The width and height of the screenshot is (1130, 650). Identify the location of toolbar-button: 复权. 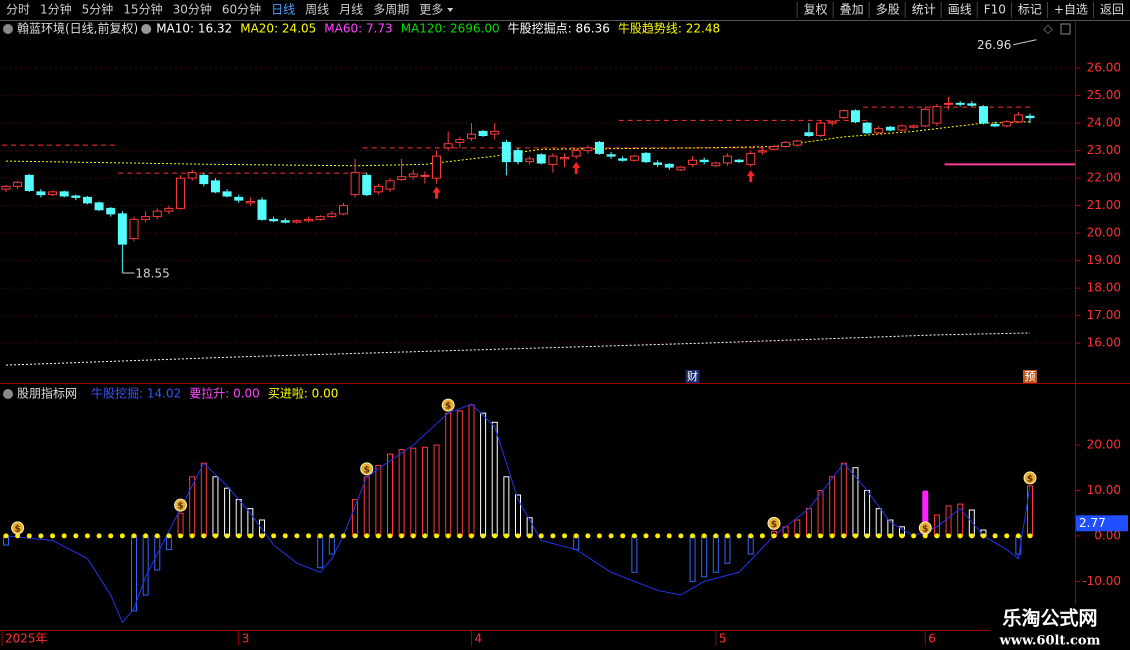
(816, 10).